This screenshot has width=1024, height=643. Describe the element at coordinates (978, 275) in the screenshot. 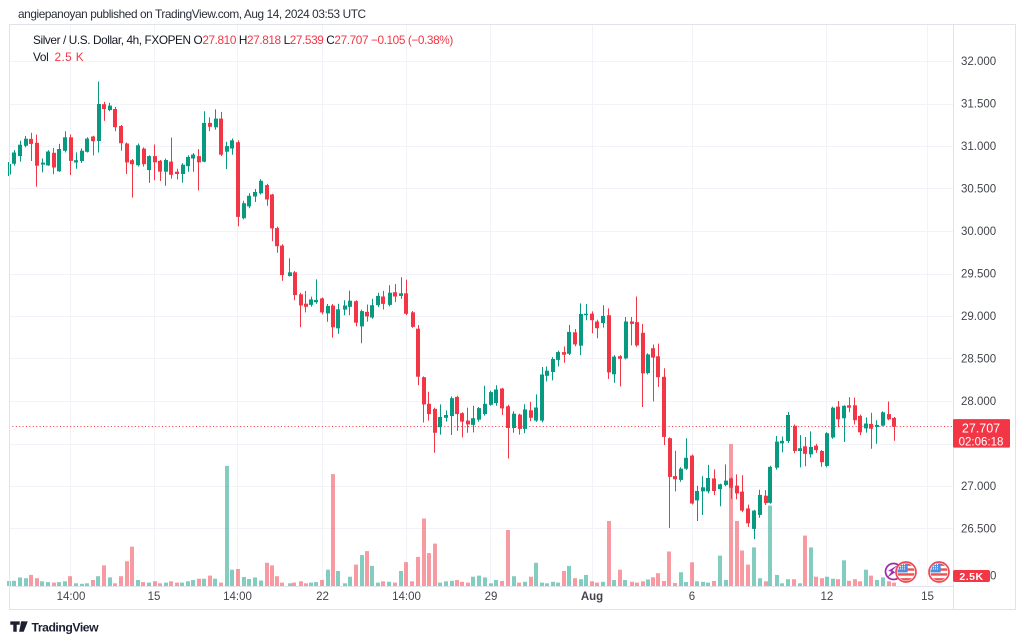

I see `svg-text: 29.500` at that location.